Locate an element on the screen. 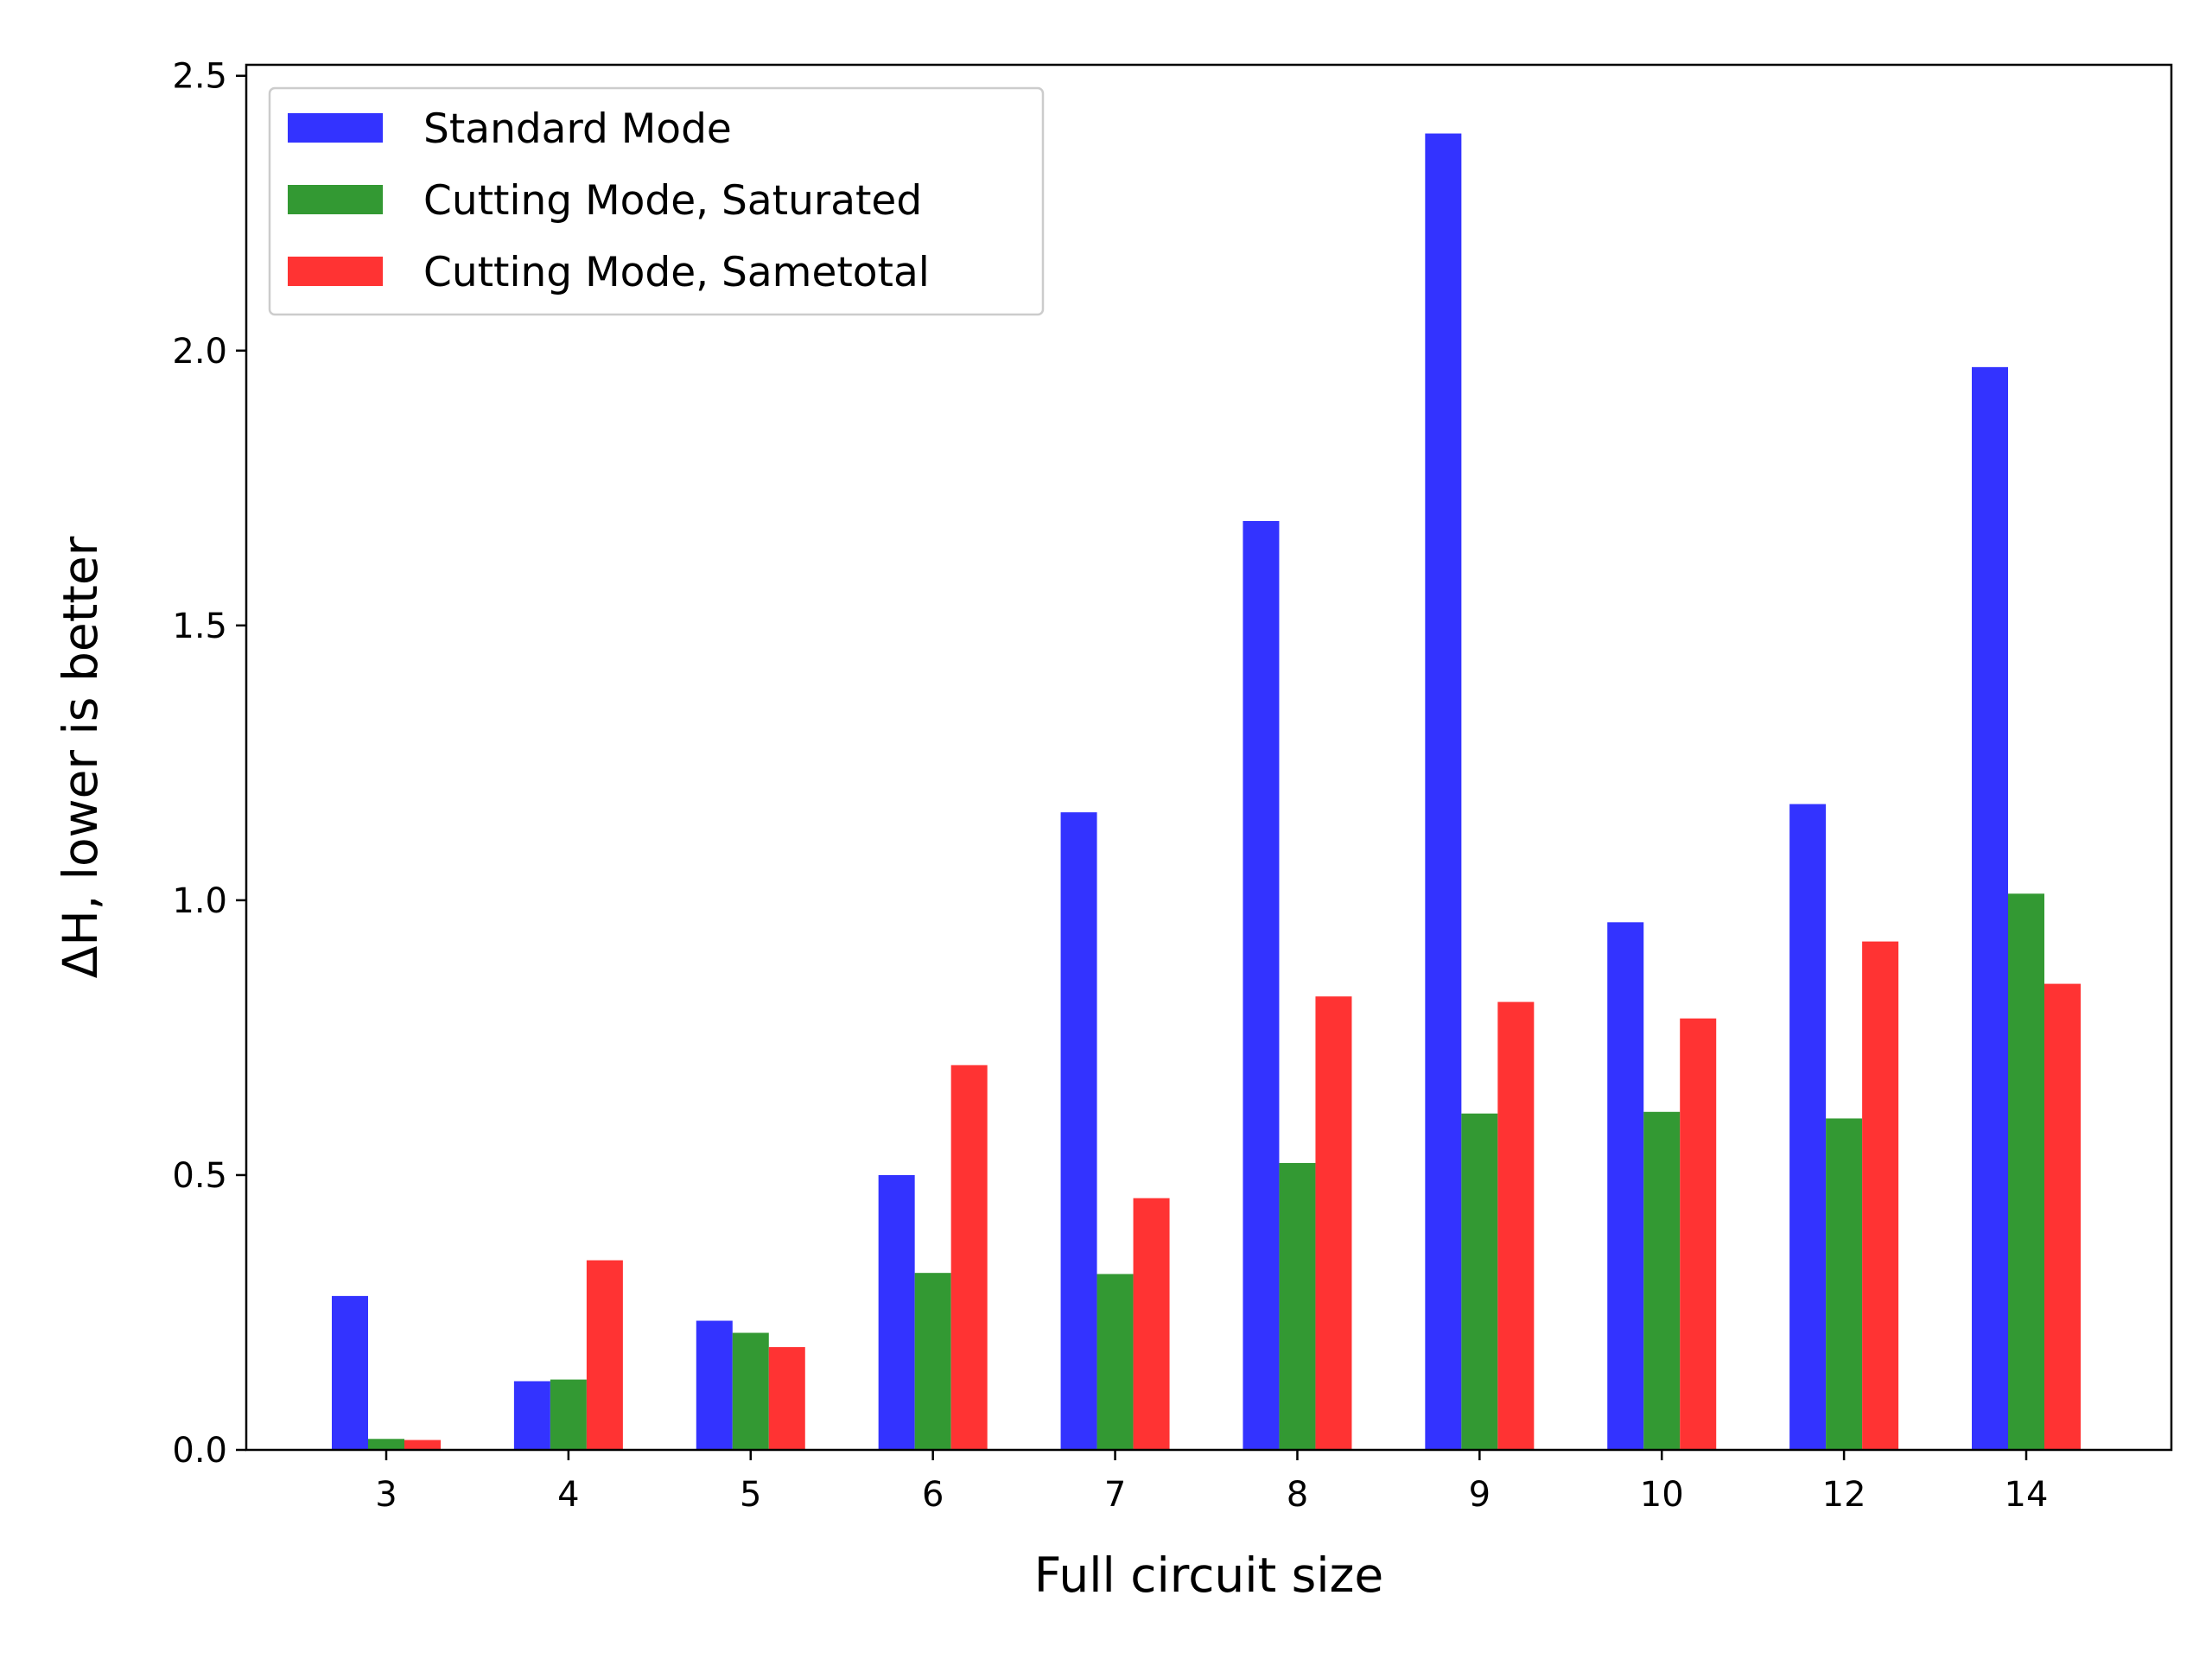  legend-label: Cutting Mode, Saturated is located at coordinates (672, 201).